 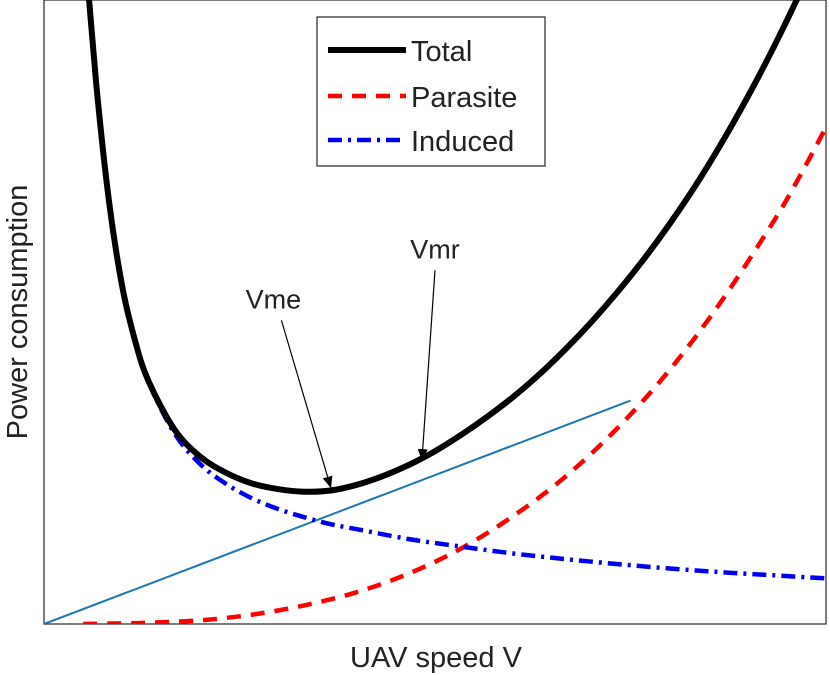 I want to click on legend-box, so click(x=431, y=91).